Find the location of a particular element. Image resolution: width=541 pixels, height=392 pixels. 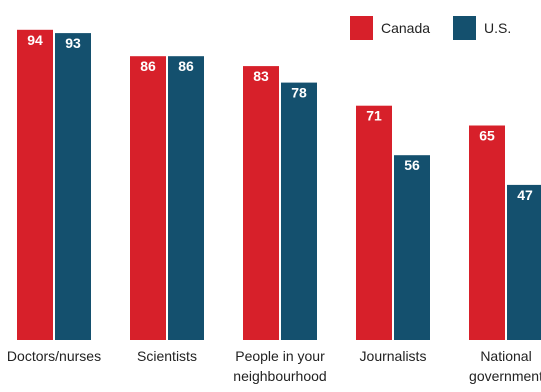

bar-value-label: 83 is located at coordinates (261, 76).